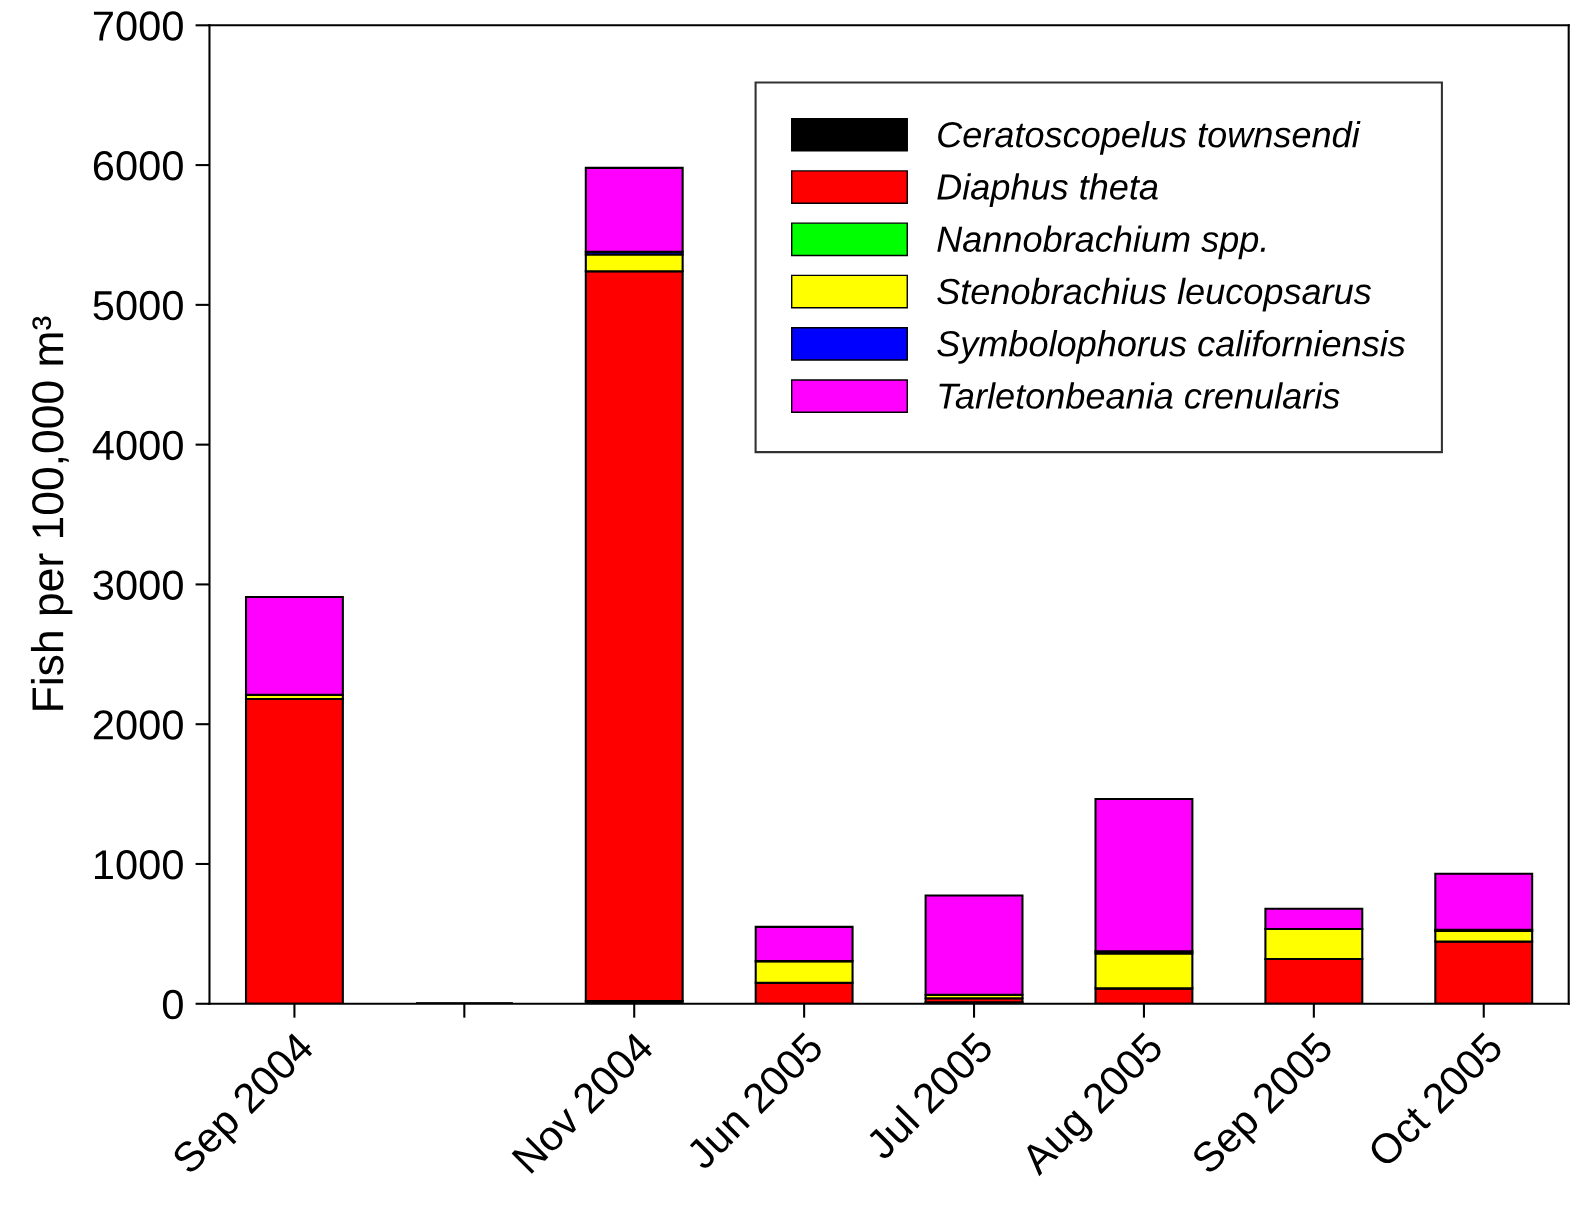 The image size is (1575, 1205). What do you see at coordinates (138, 166) in the screenshot?
I see `y-tick-label: 6000` at bounding box center [138, 166].